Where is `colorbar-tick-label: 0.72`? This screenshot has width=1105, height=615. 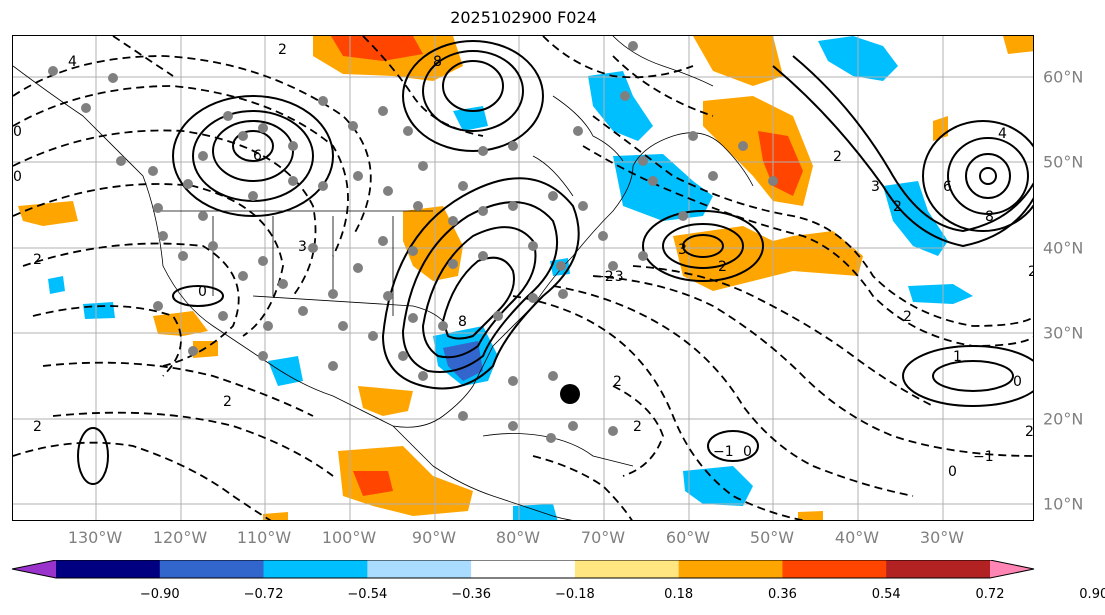 colorbar-tick-label: 0.72 is located at coordinates (990, 594).